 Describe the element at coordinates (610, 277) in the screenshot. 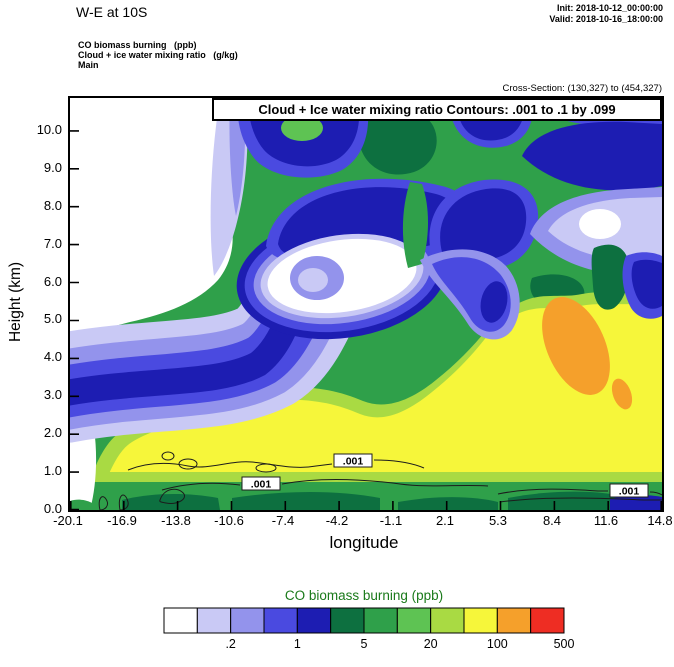

I see `region-edge-teal` at that location.